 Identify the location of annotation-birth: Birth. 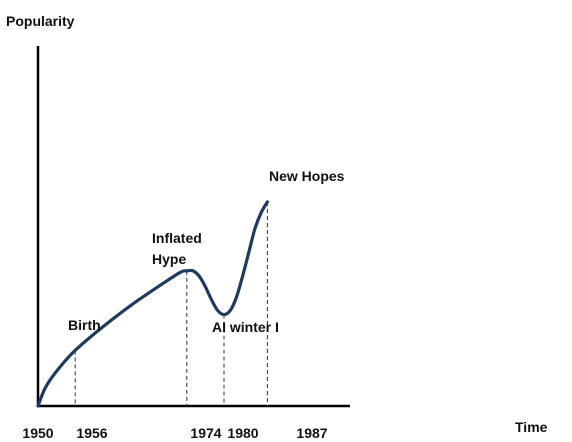
(84, 325).